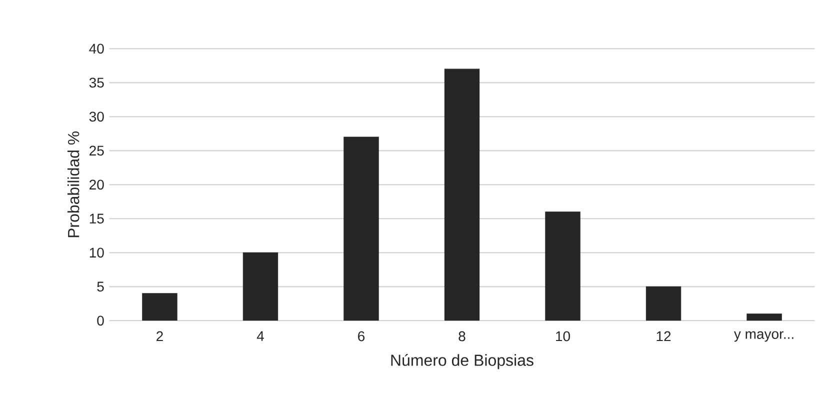  Describe the element at coordinates (663, 336) in the screenshot. I see `x-tick-label: 12` at that location.